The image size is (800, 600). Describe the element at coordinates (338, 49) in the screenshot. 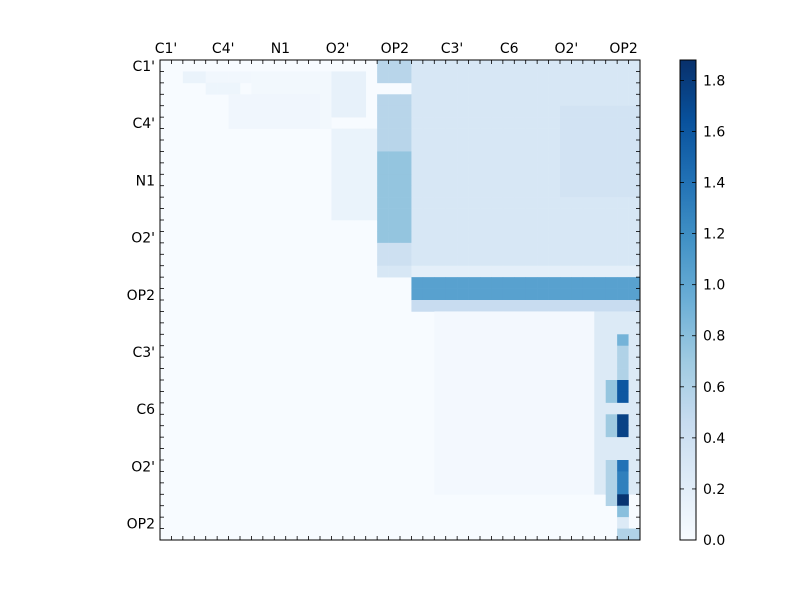

I see `x-tick-label: O2'` at that location.